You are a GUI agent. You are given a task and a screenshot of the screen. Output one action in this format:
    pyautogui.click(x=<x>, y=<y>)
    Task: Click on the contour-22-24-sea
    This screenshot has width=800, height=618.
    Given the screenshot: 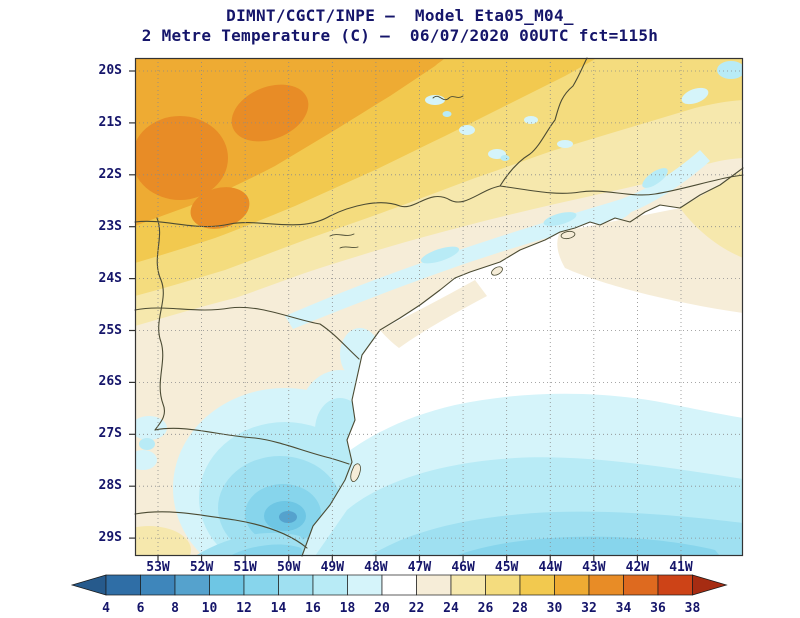 What is the action you would take?
    pyautogui.click(x=433, y=314)
    